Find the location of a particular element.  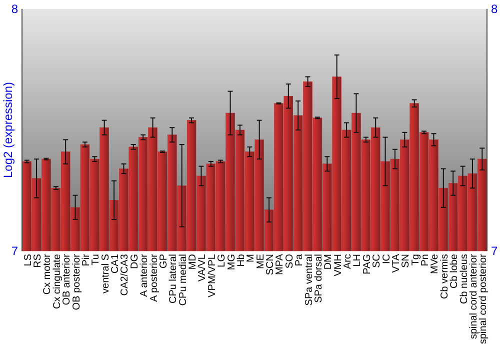

x-tick-label: CA1 is located at coordinates (116, 264).